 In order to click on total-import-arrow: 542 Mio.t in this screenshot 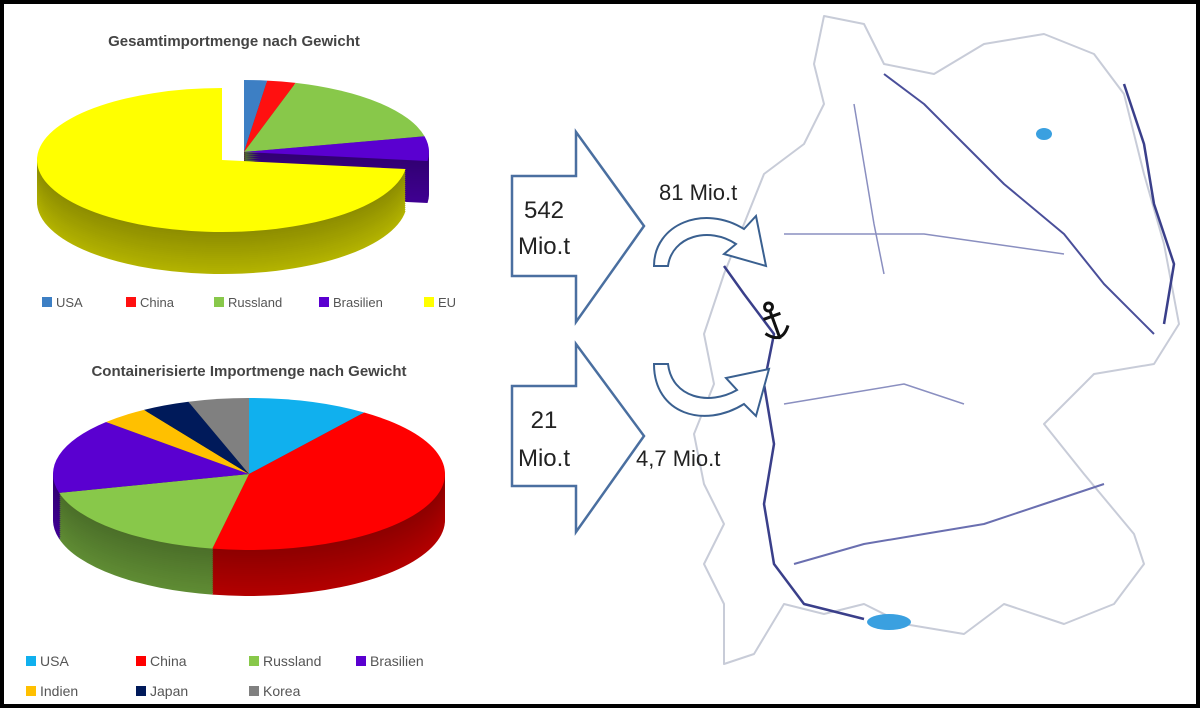, I will do `click(578, 227)`.